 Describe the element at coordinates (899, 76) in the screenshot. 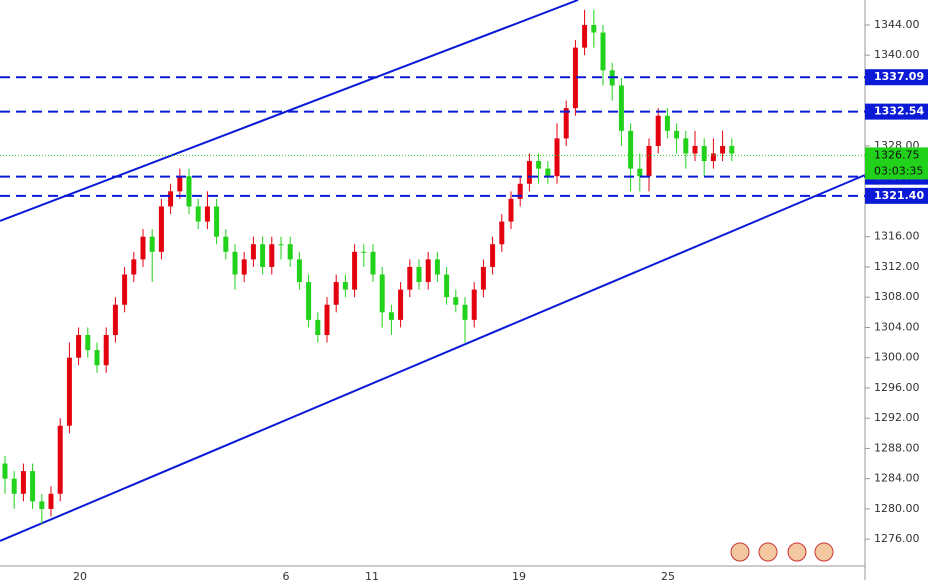

I see `level-label: 1337.09` at that location.